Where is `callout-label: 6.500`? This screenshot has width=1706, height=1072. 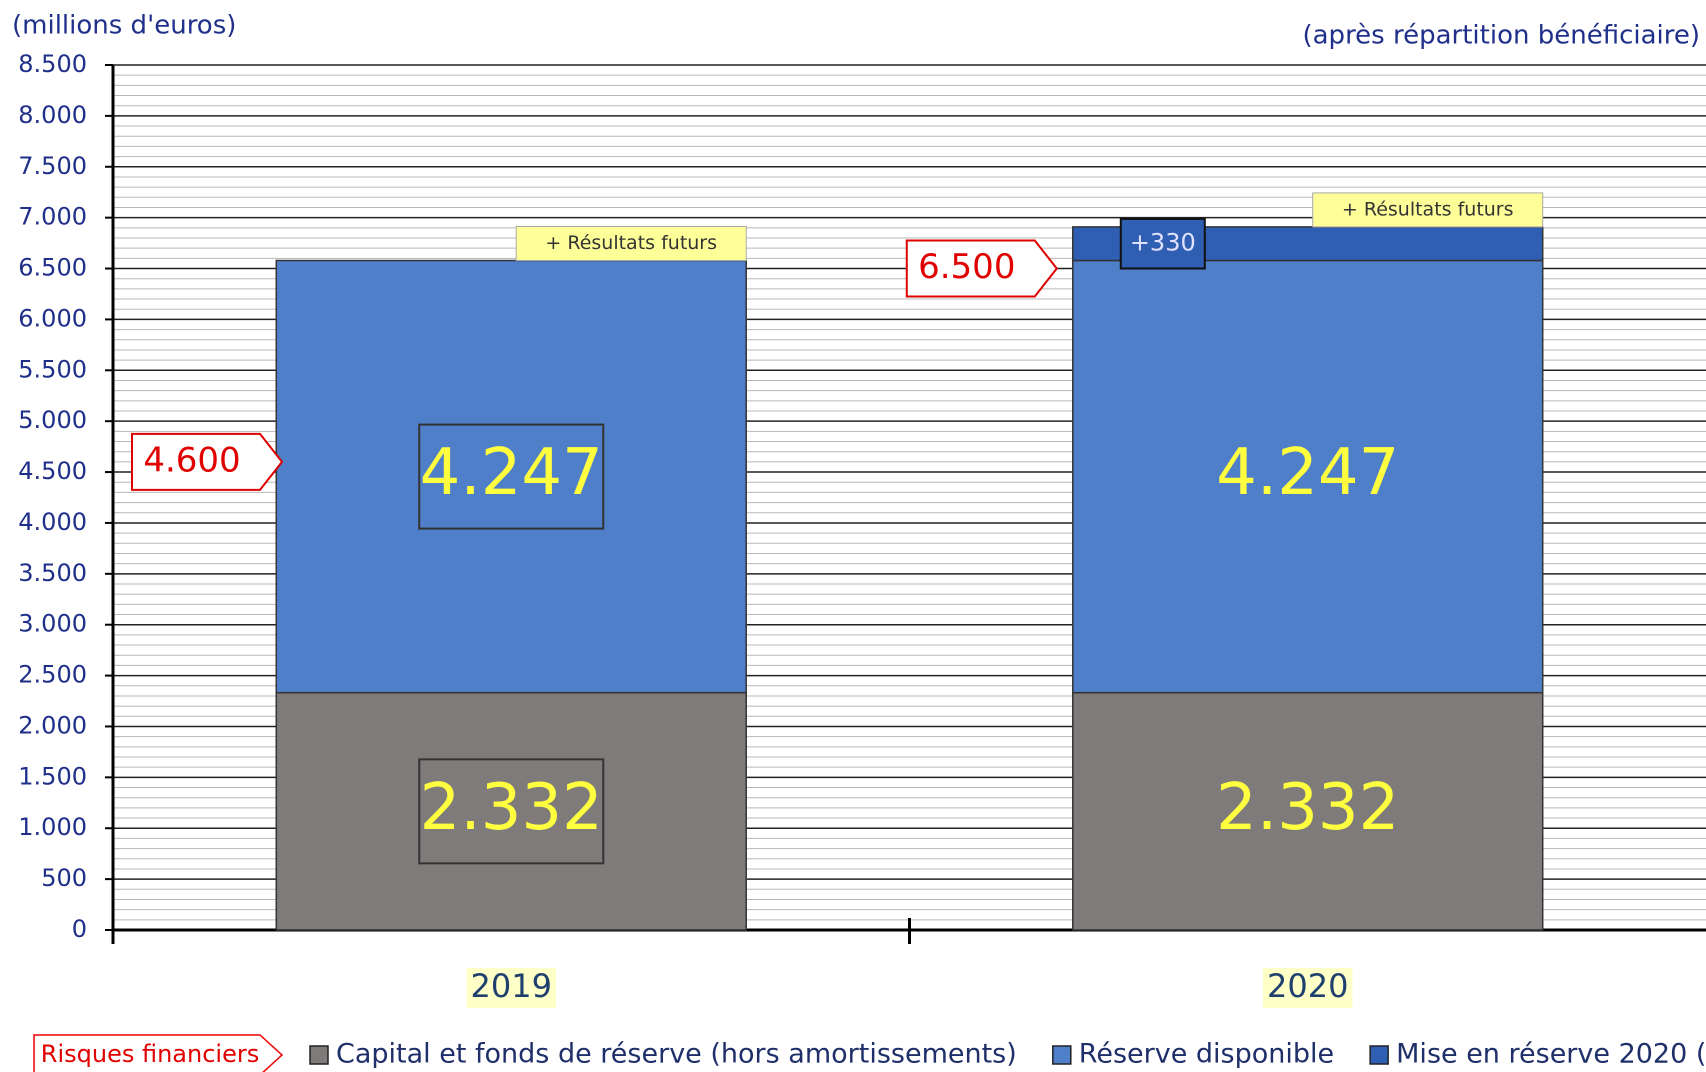 callout-label: 6.500 is located at coordinates (966, 267).